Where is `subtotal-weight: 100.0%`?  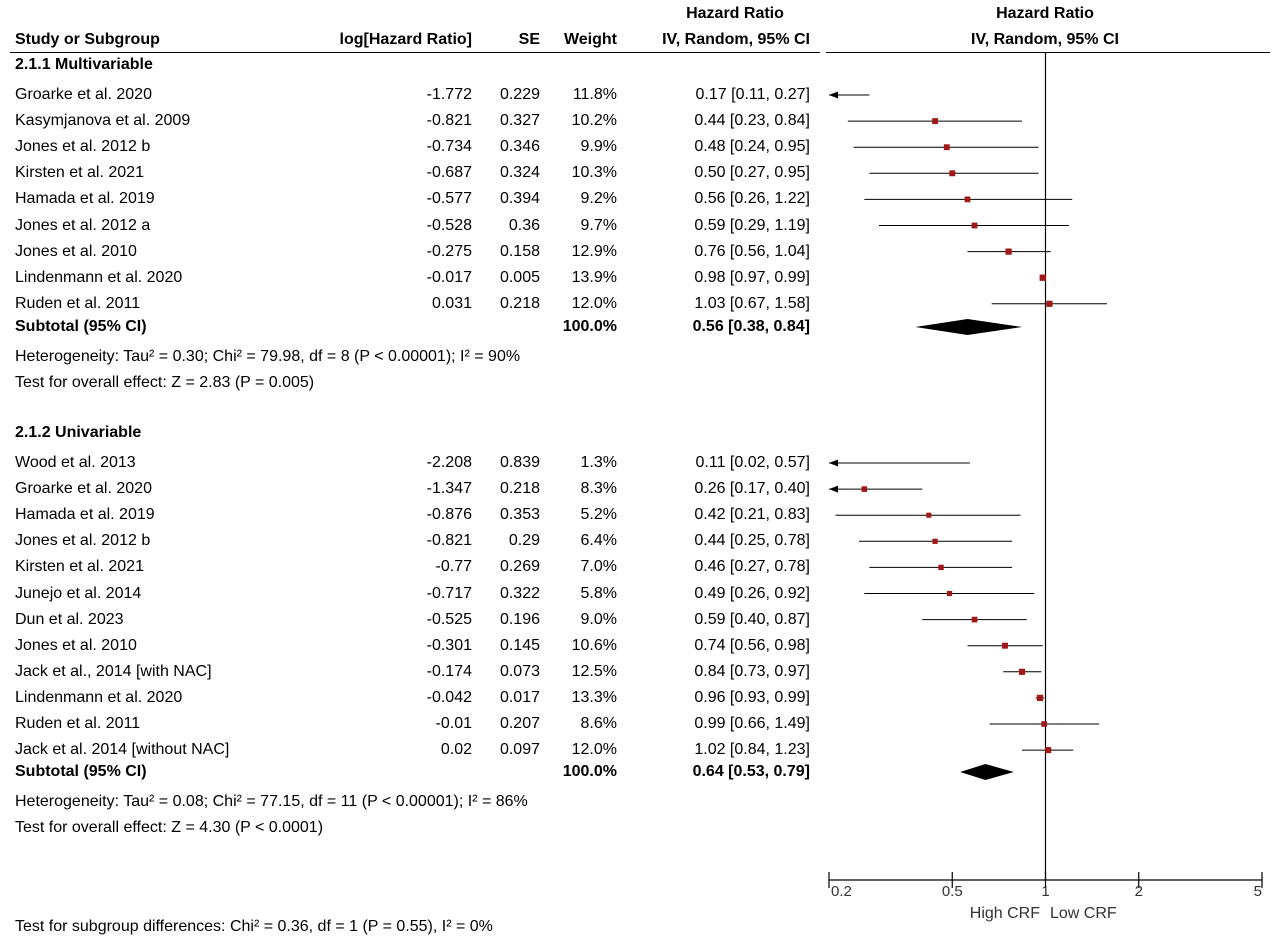 subtotal-weight: 100.0% is located at coordinates (589, 771).